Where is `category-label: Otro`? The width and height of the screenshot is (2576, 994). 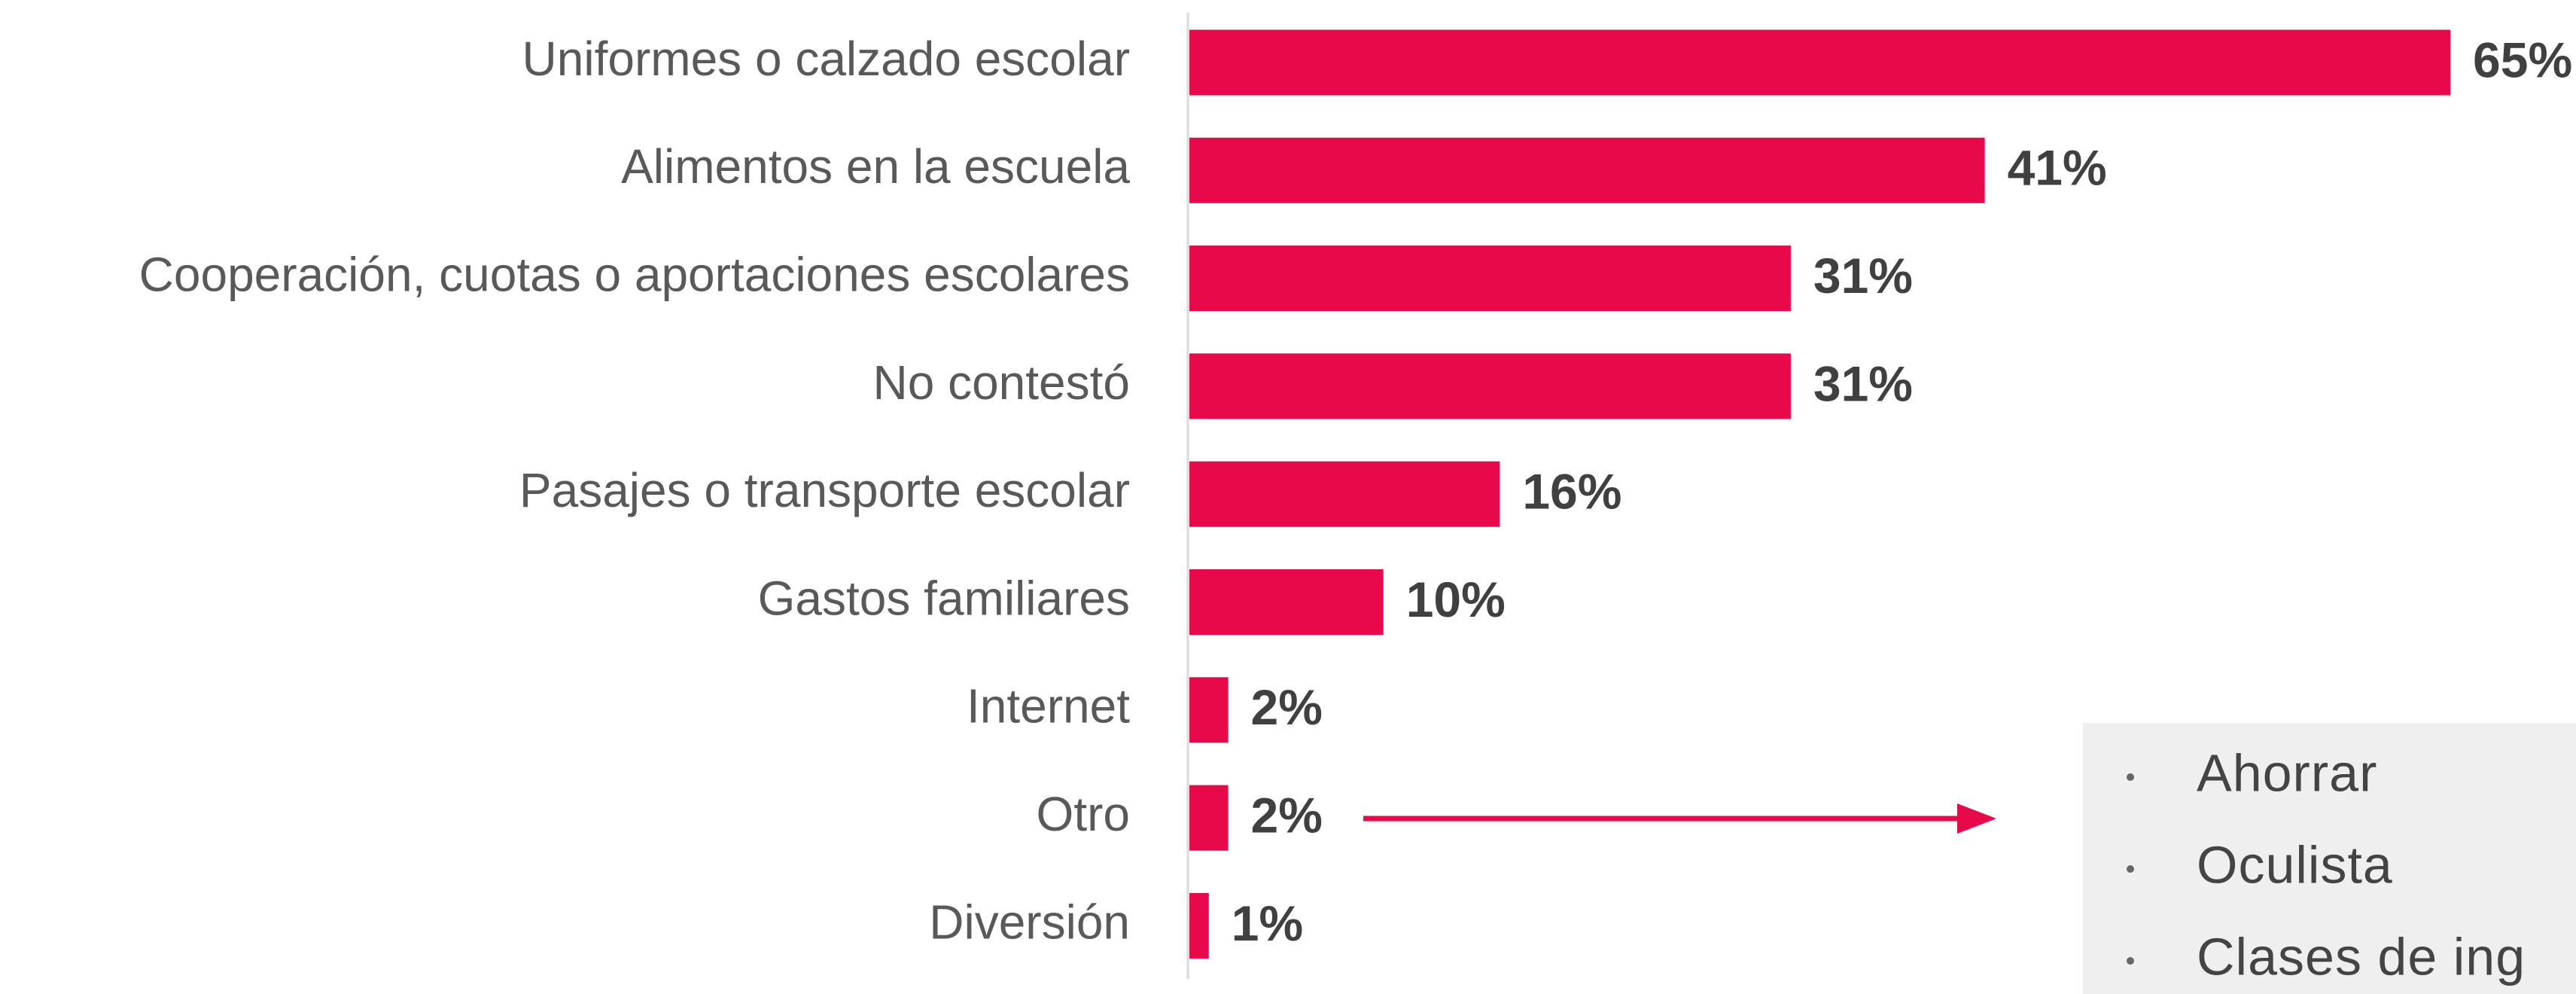
category-label: Otro is located at coordinates (1084, 814).